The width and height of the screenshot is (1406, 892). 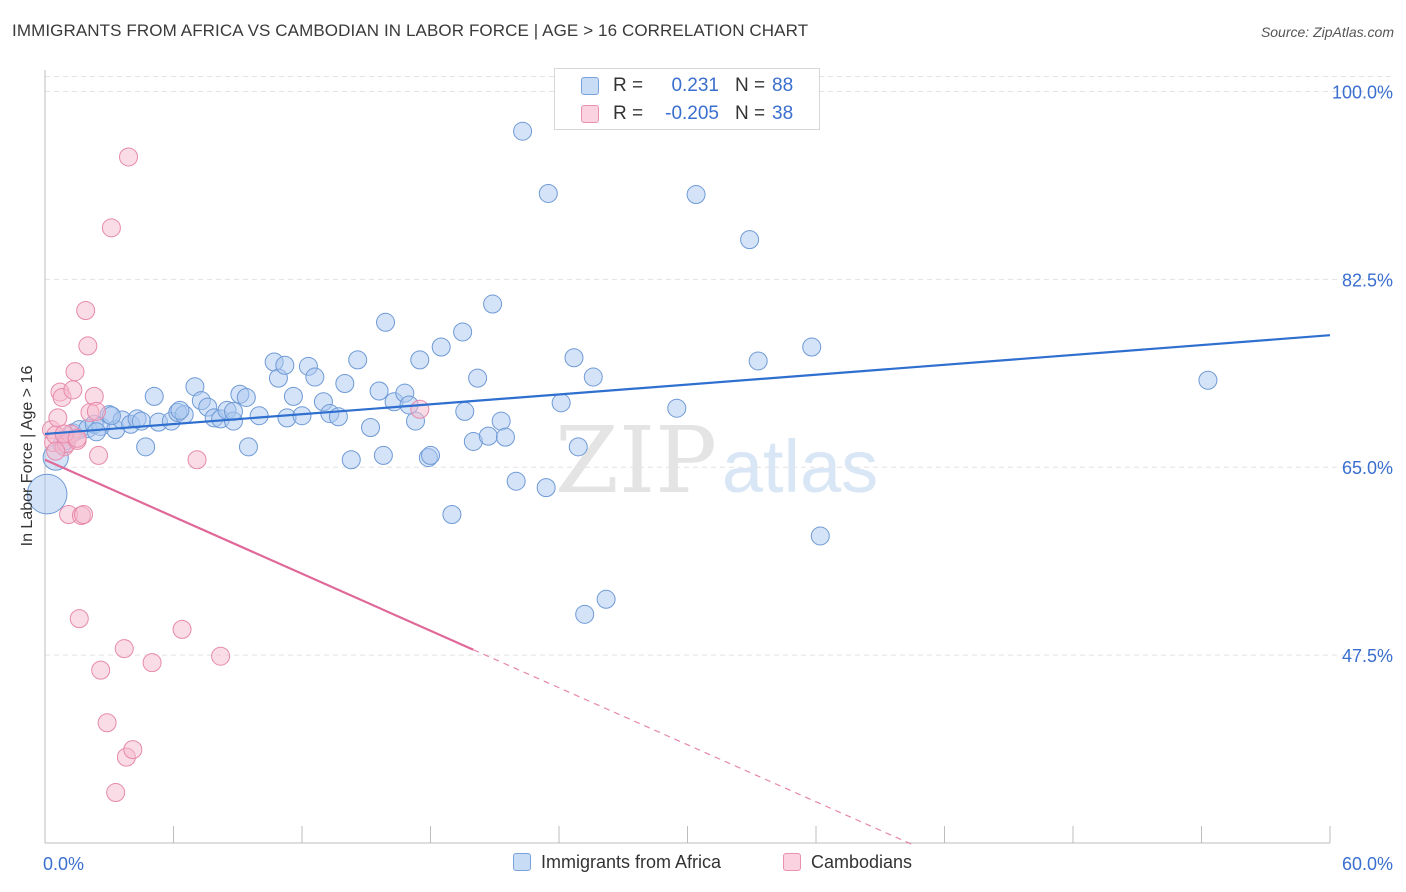 I want to click on bottom-legend-swatch-africa, so click(x=522, y=862).